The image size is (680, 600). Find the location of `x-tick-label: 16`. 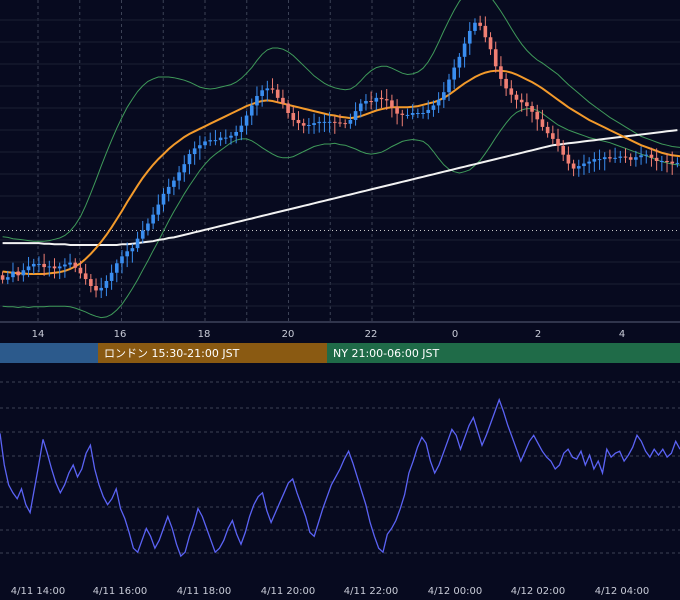

x-tick-label: 16 is located at coordinates (120, 334).